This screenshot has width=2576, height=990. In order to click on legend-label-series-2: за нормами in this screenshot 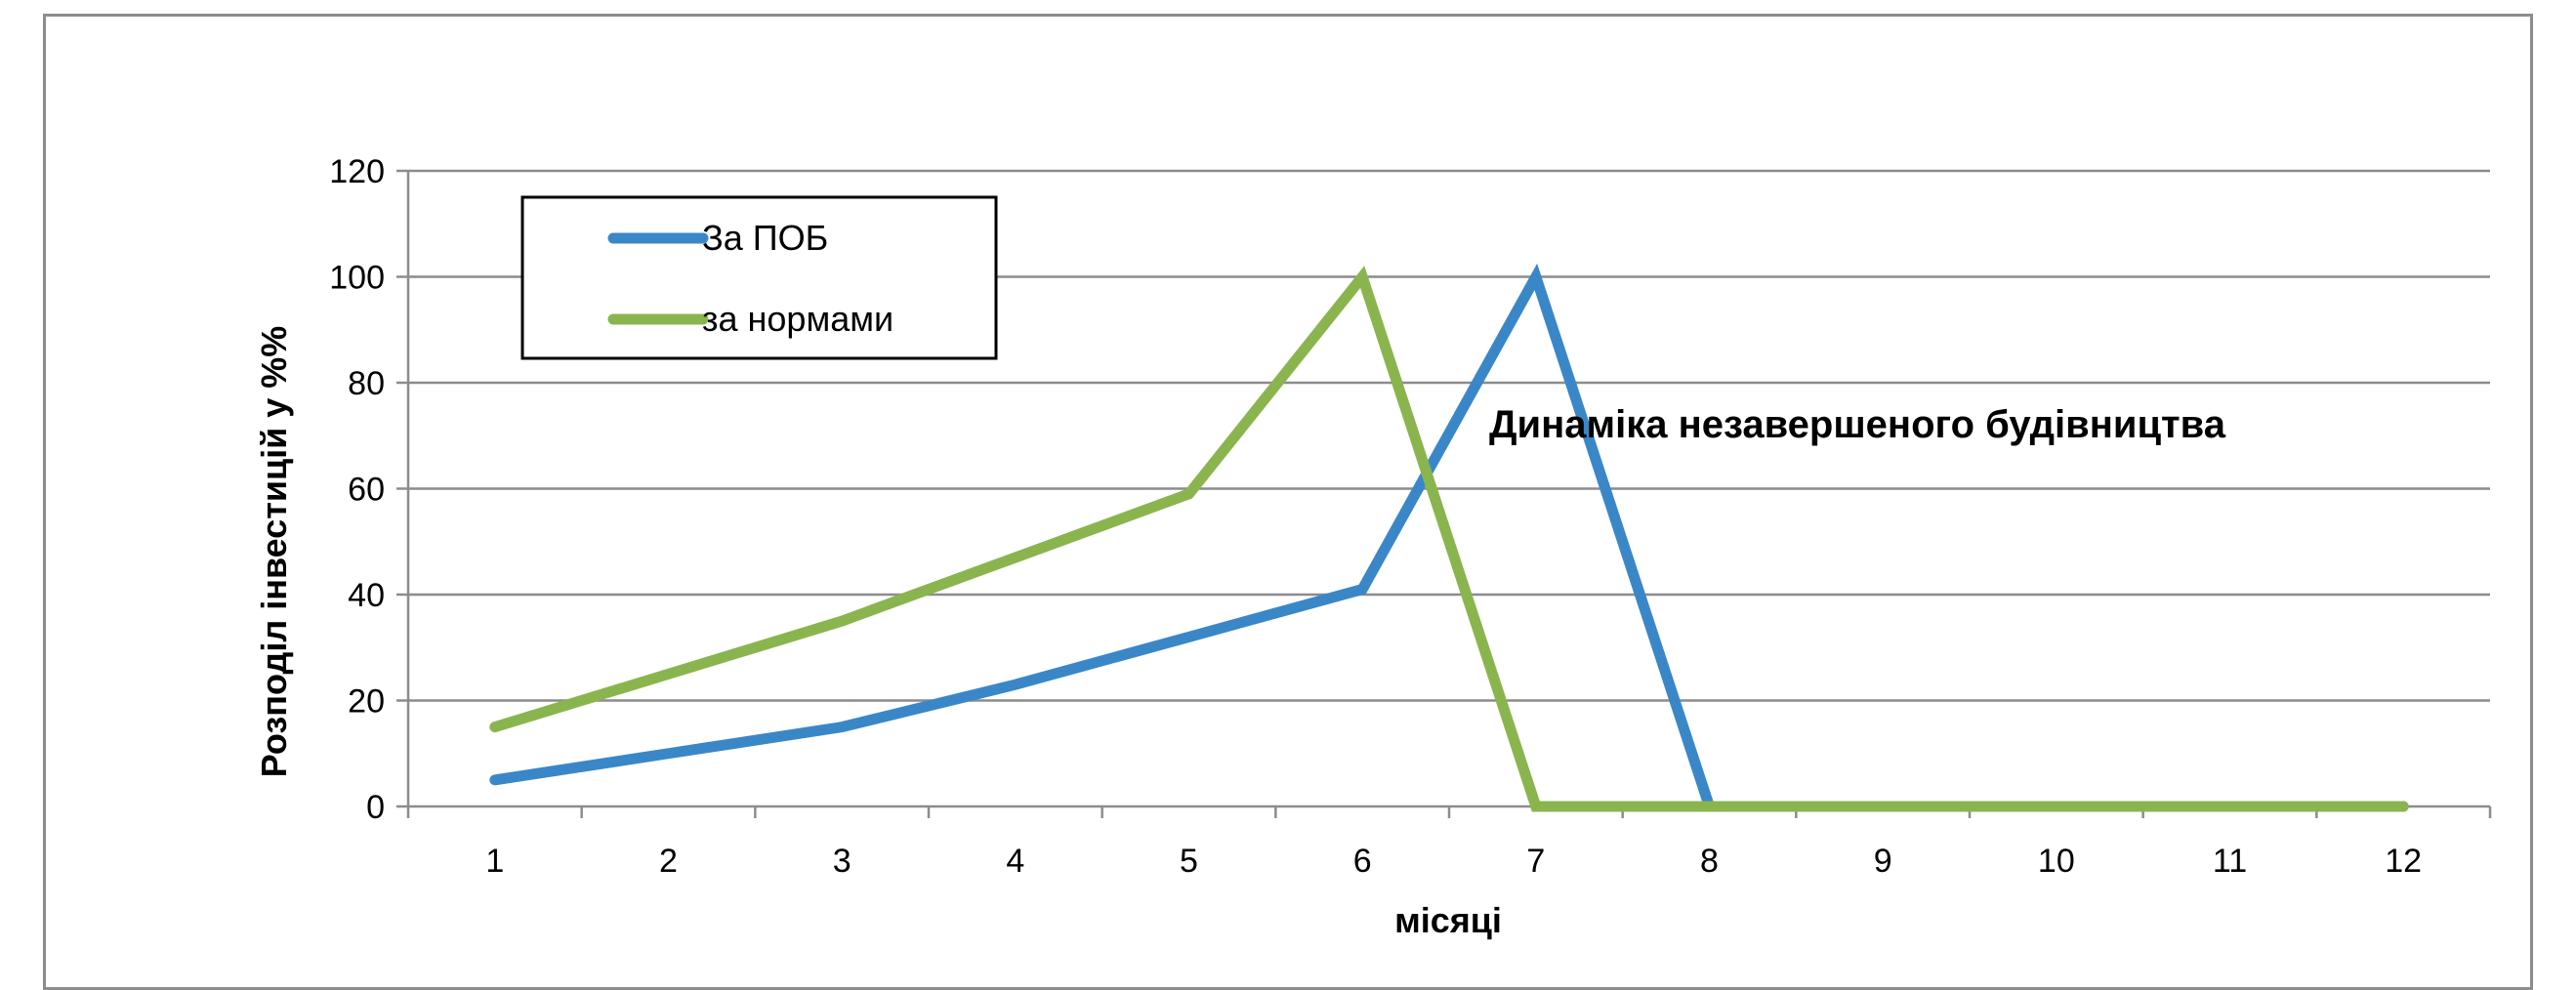, I will do `click(798, 319)`.